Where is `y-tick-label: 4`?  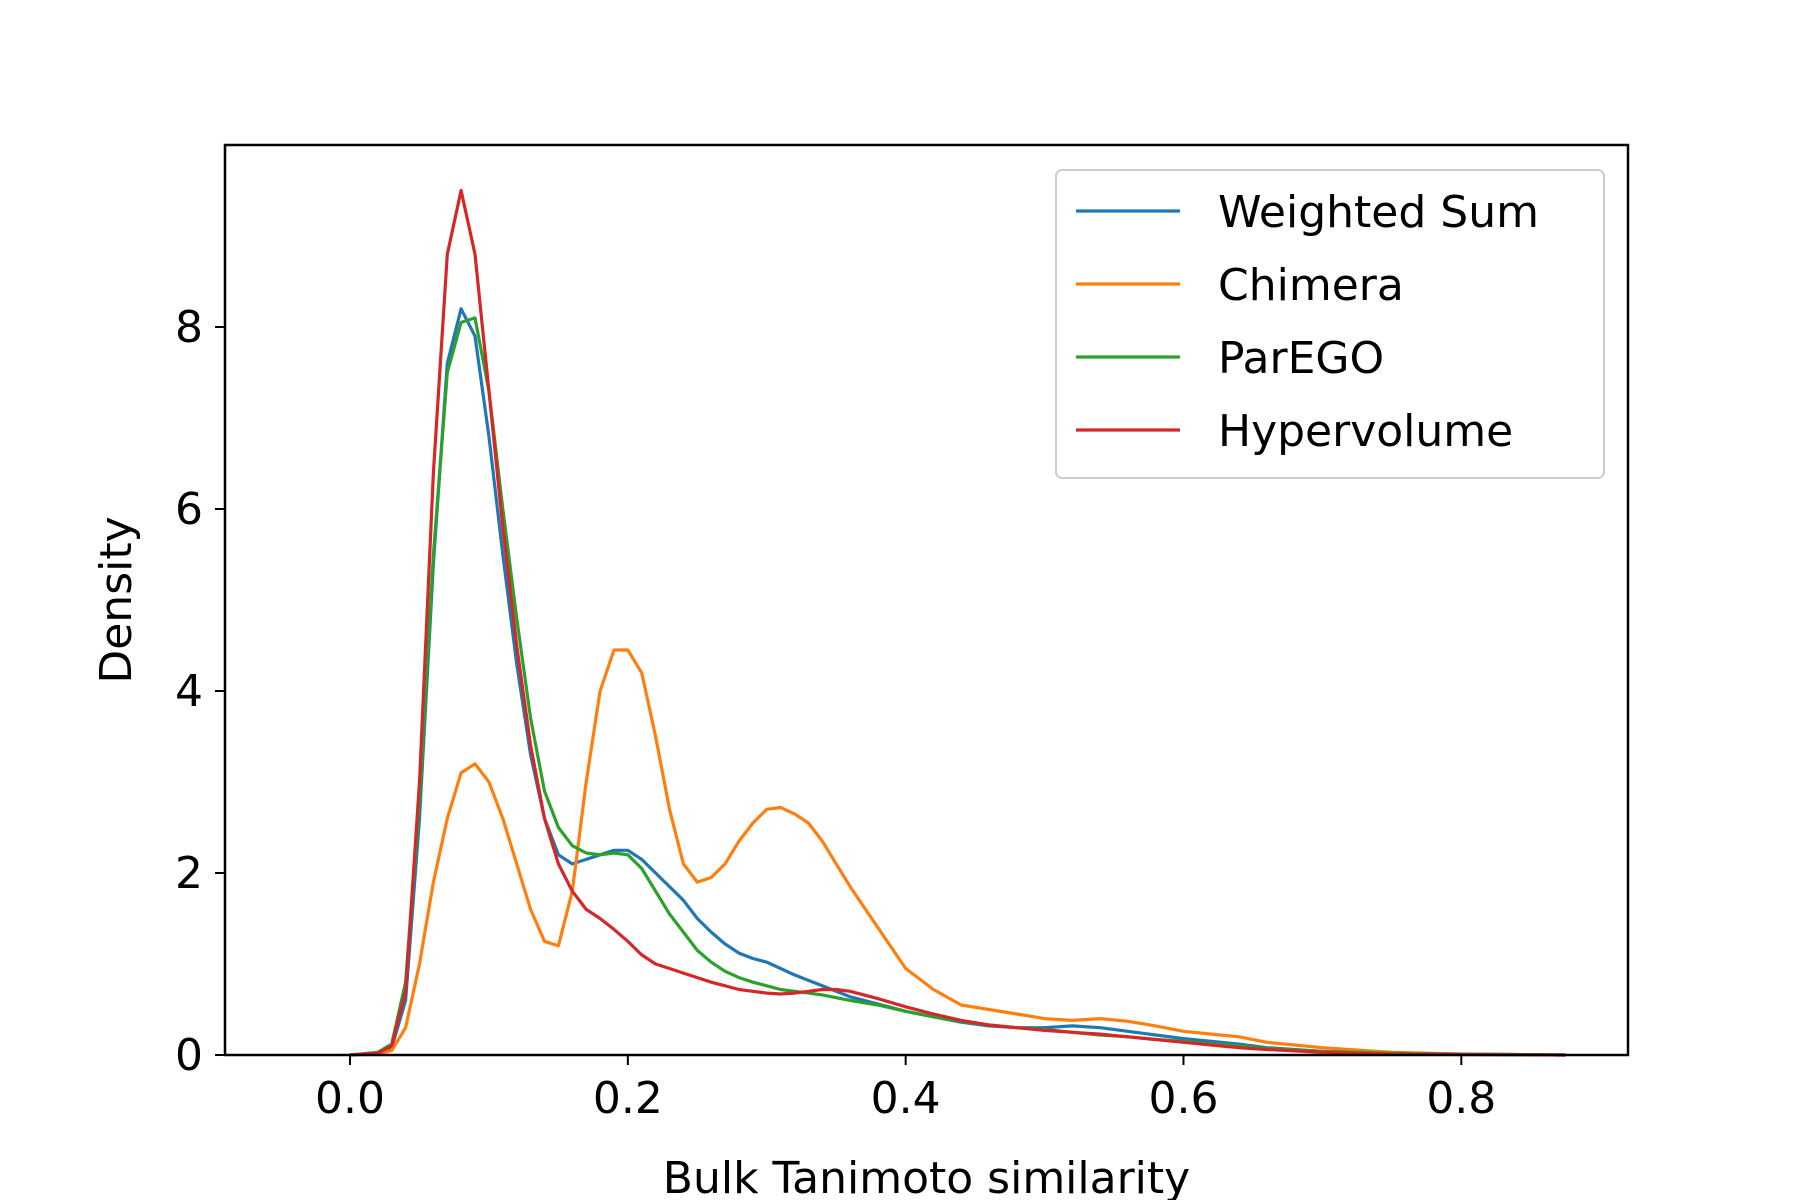
y-tick-label: 4 is located at coordinates (189, 691).